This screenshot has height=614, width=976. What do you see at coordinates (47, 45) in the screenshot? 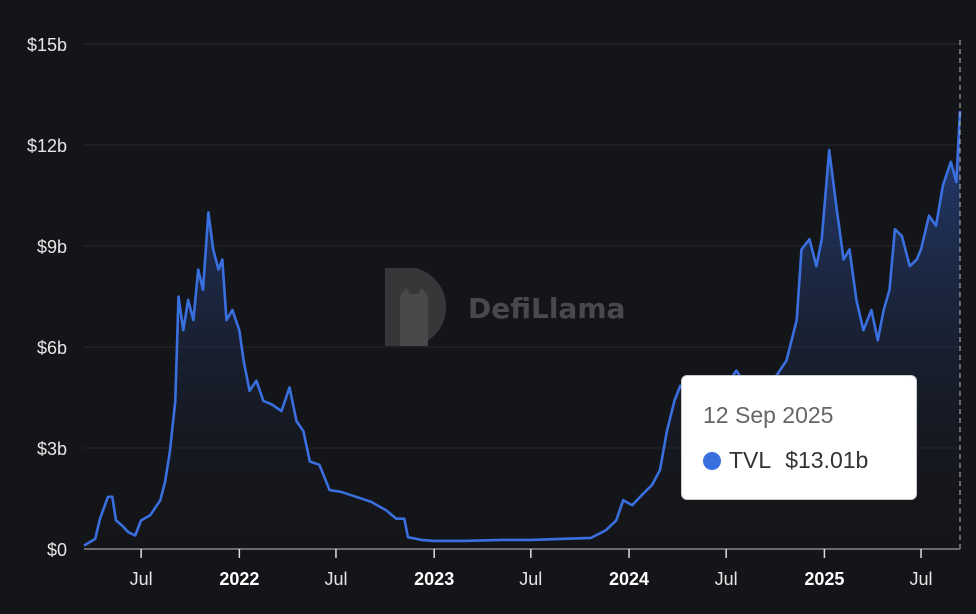
I see `y-tick-label: $15b` at bounding box center [47, 45].